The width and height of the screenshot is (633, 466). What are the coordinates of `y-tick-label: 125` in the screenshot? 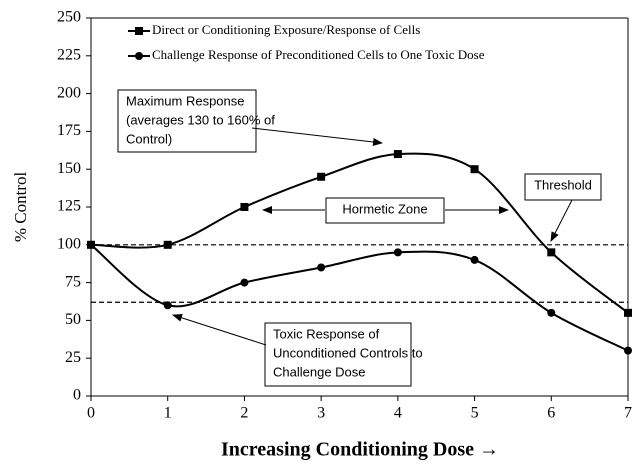 It's located at (69, 206).